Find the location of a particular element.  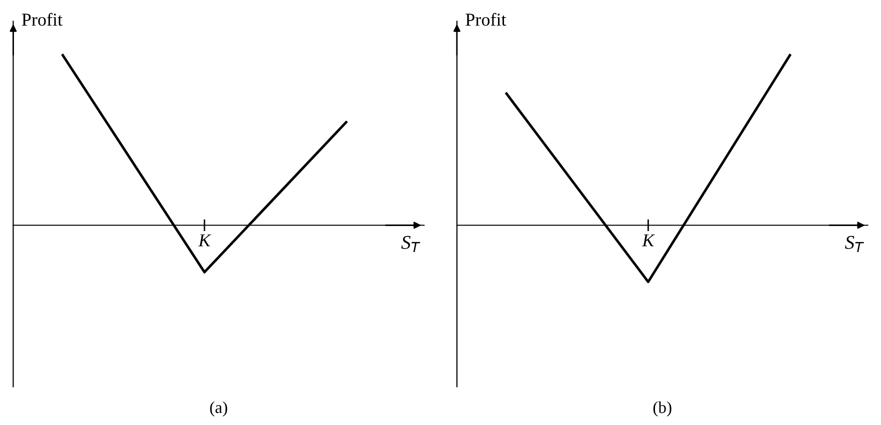

text: (b) is located at coordinates (662, 408).